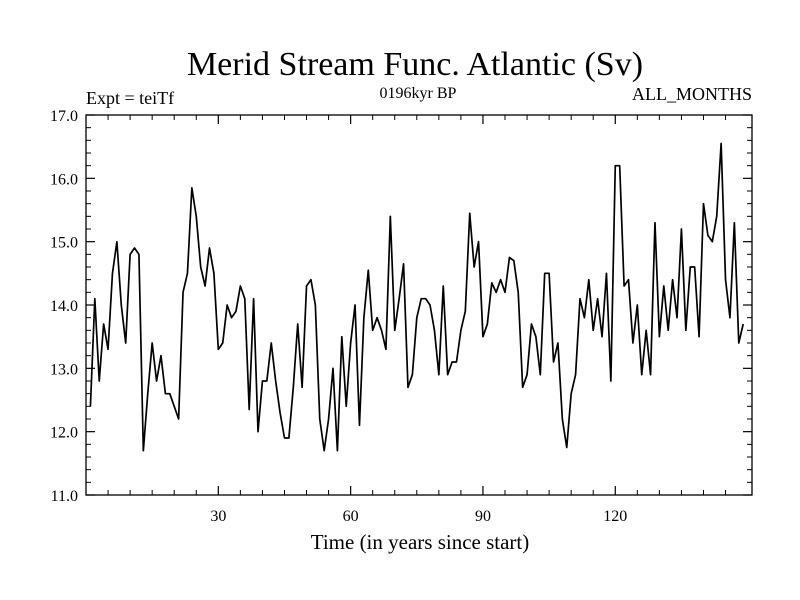  What do you see at coordinates (64, 306) in the screenshot?
I see `y-tick-label: 14.0` at bounding box center [64, 306].